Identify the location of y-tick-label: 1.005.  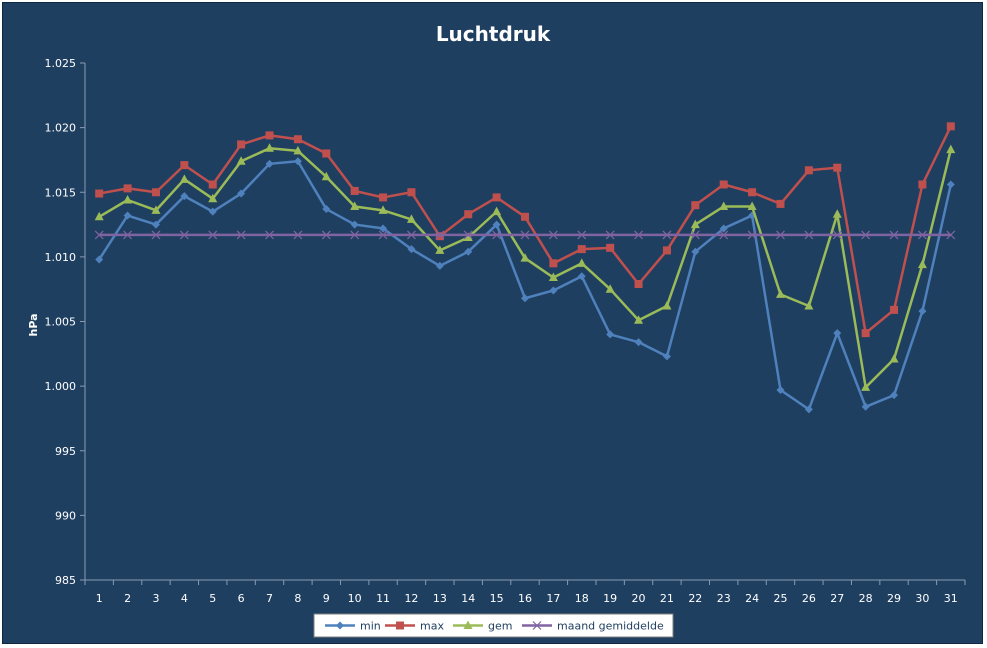
(61, 322).